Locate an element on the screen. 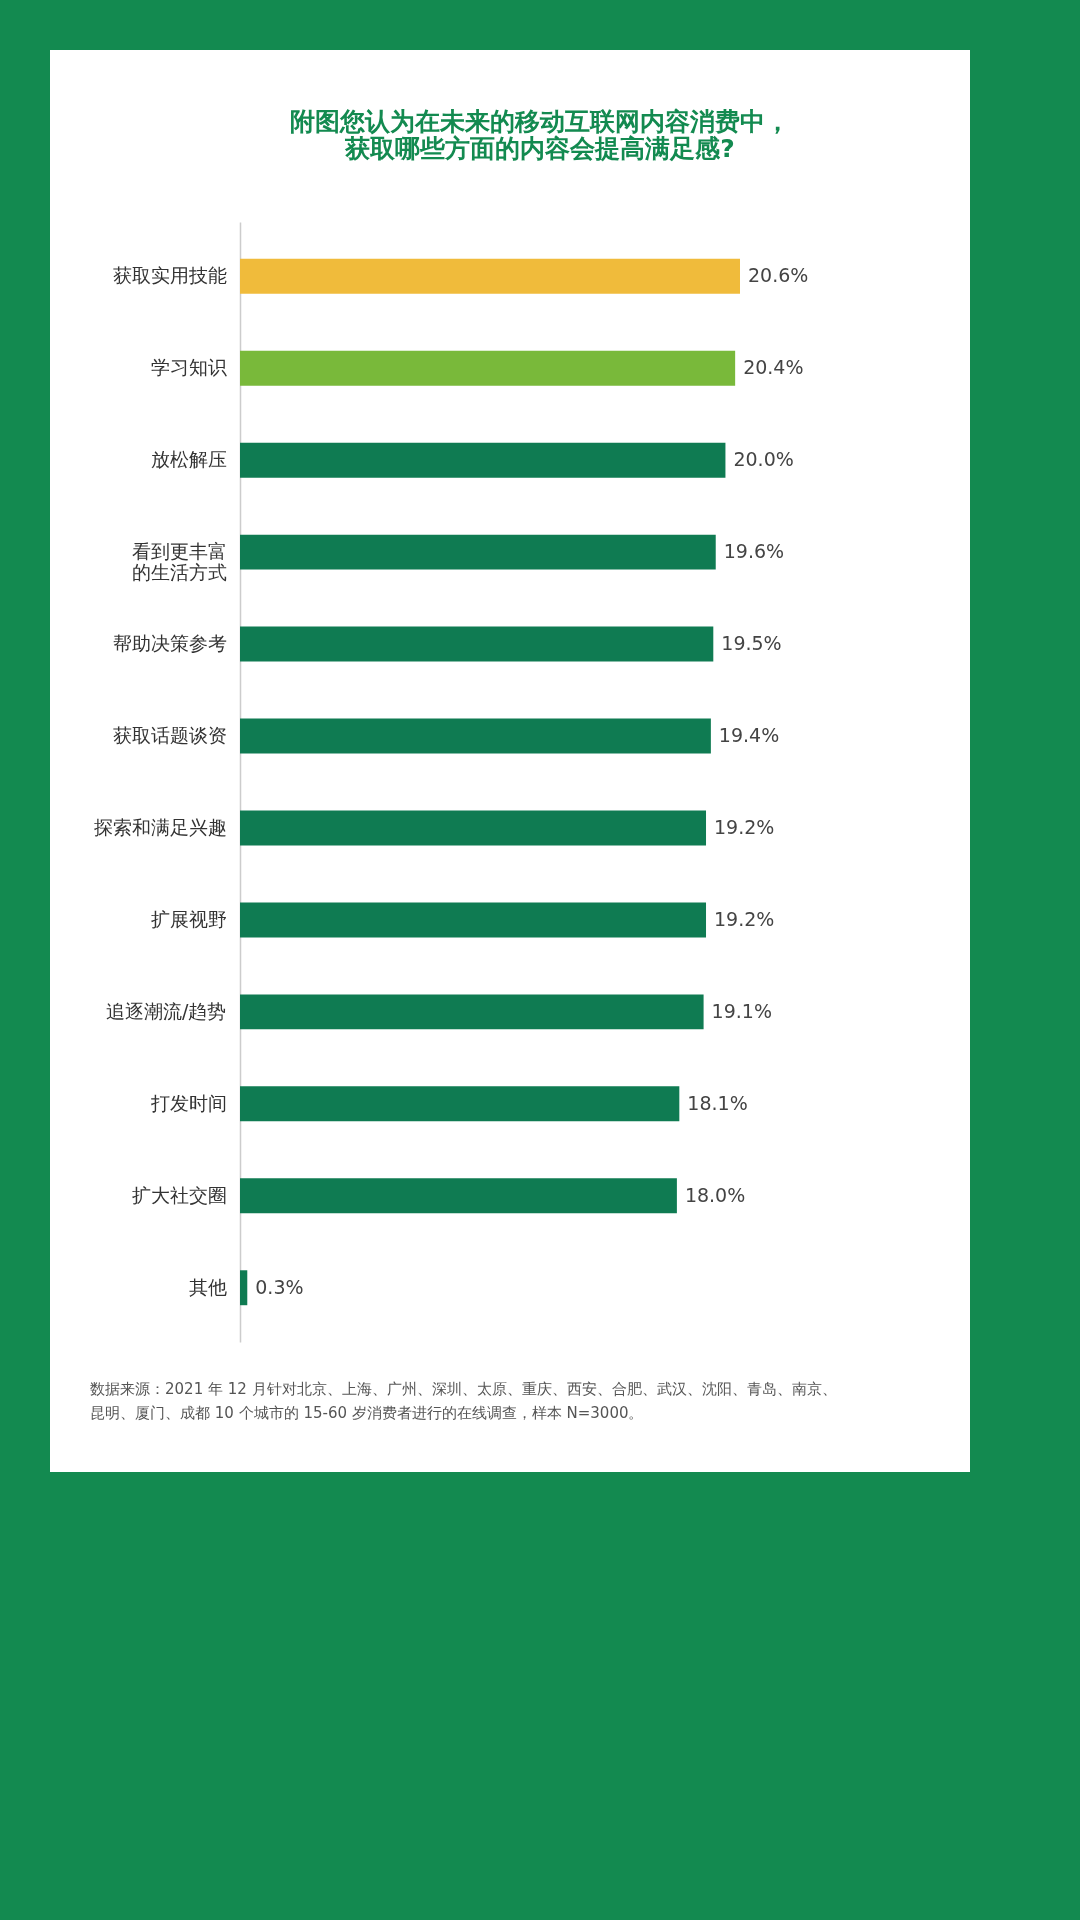 The width and height of the screenshot is (1080, 1920). y-tick-label: 帮助决策参考 is located at coordinates (169, 643).